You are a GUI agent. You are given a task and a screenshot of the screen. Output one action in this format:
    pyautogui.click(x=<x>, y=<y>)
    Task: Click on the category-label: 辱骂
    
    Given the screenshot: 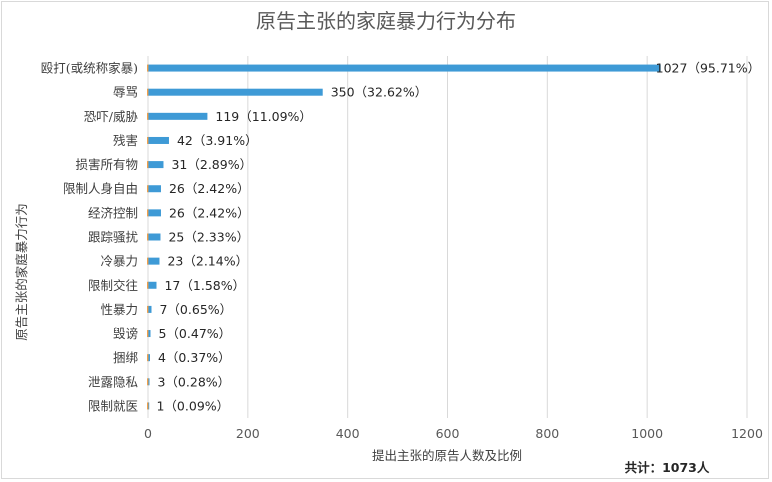 What is the action you would take?
    pyautogui.click(x=125, y=92)
    